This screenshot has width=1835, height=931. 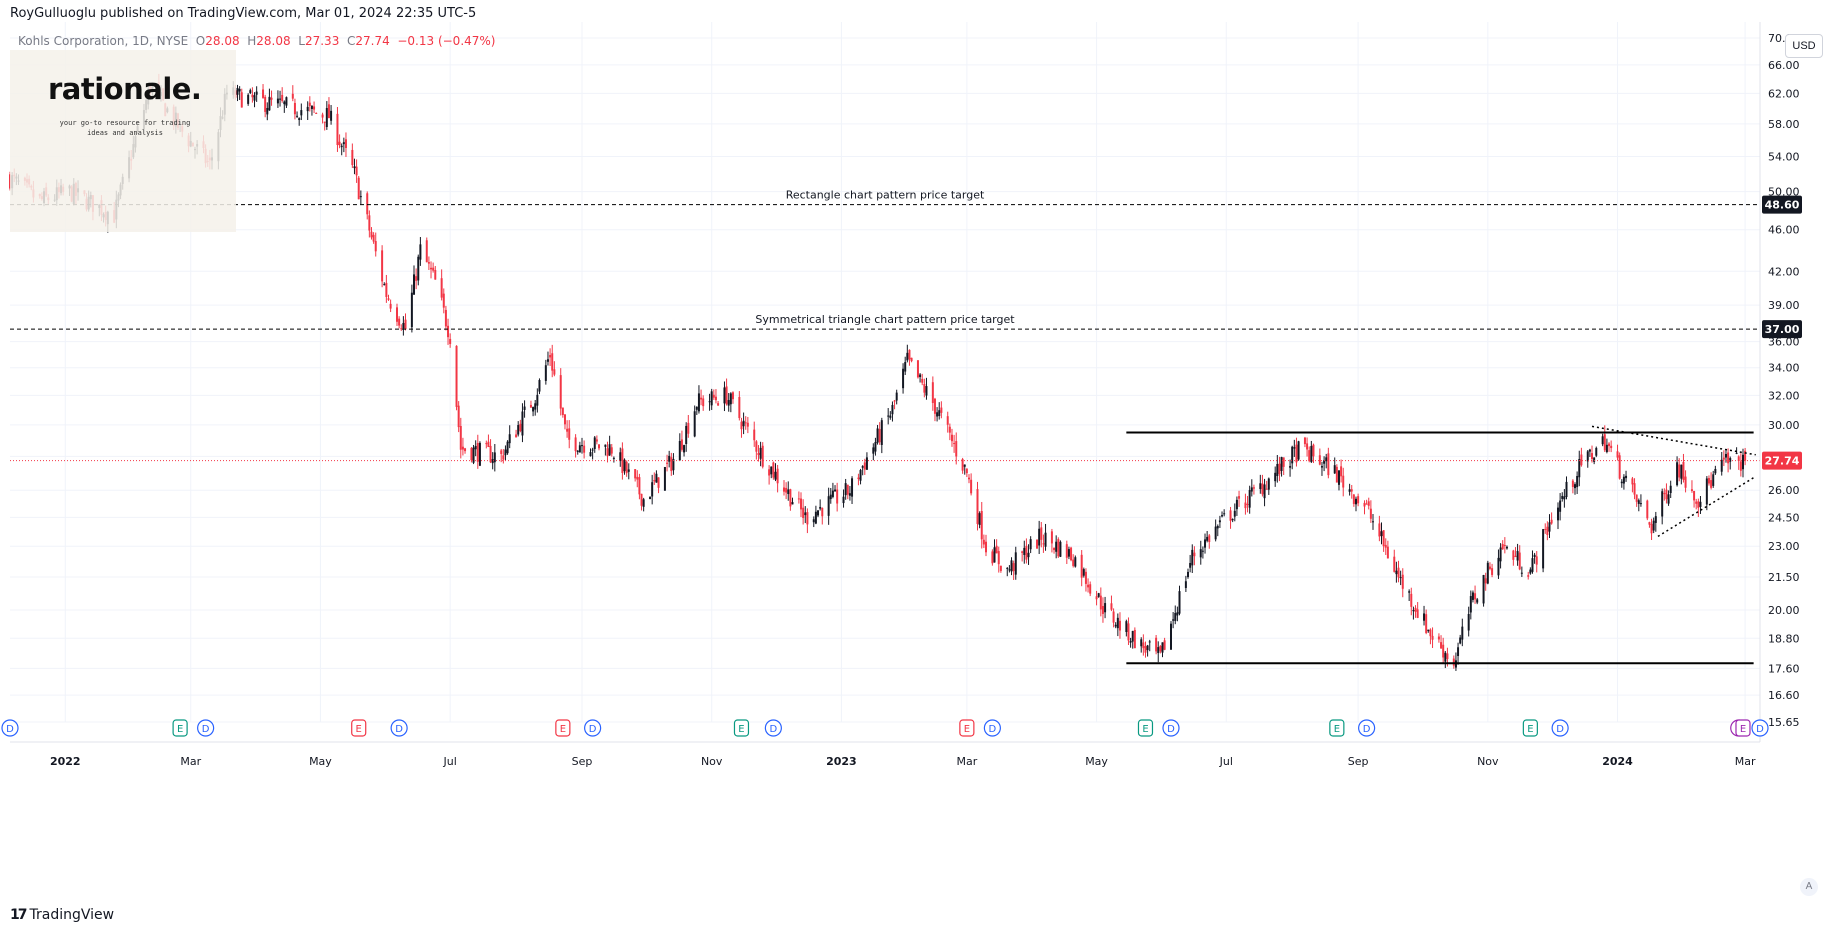 What do you see at coordinates (1784, 695) in the screenshot?
I see `price-tick-label: 16.60` at bounding box center [1784, 695].